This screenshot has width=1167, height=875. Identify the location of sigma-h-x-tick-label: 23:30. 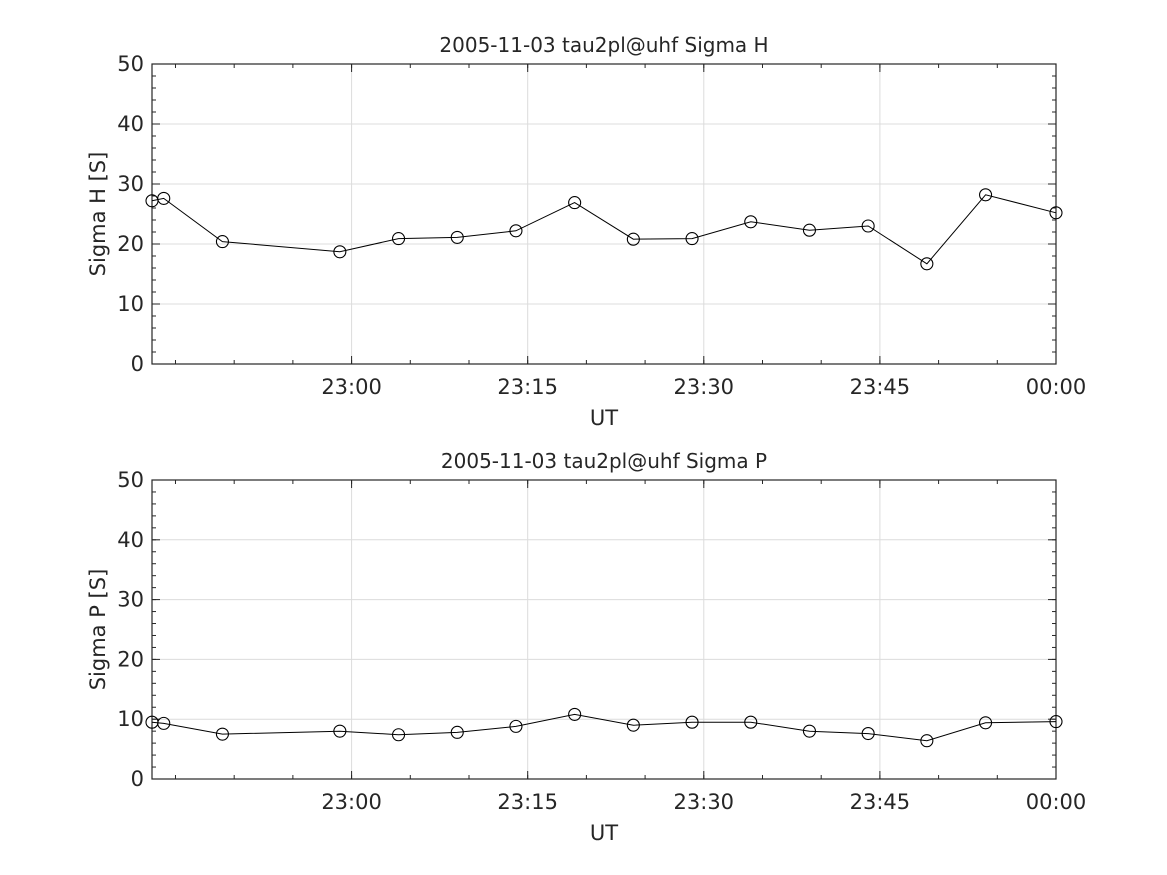
(704, 387).